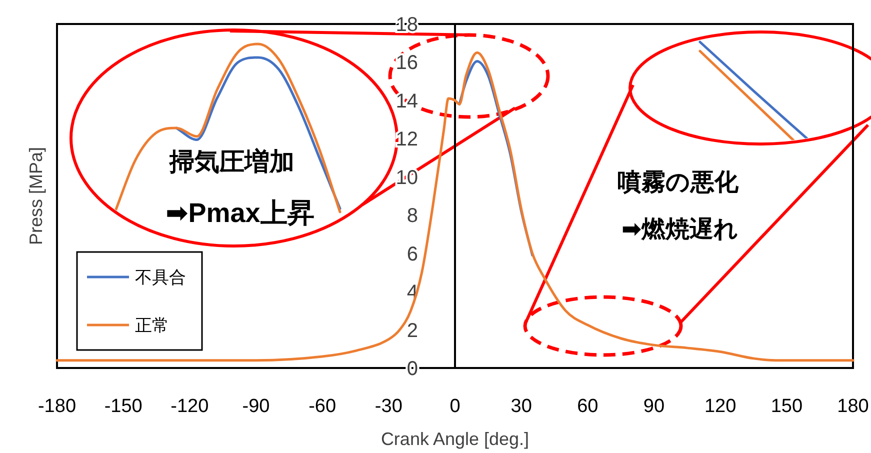 Image resolution: width=871 pixels, height=453 pixels. What do you see at coordinates (231, 161) in the screenshot?
I see `annotation: 掃気圧増加` at bounding box center [231, 161].